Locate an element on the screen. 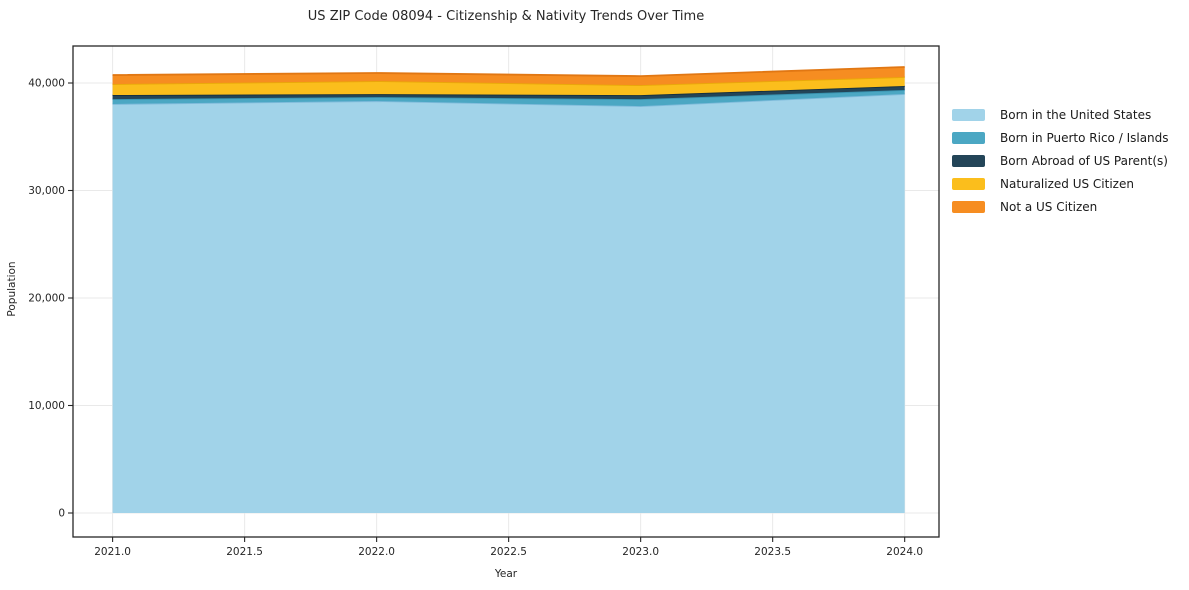 Image resolution: width=1189 pixels, height=590 pixels. legend-label: Born Abroad of US Parent(s) is located at coordinates (1084, 161).